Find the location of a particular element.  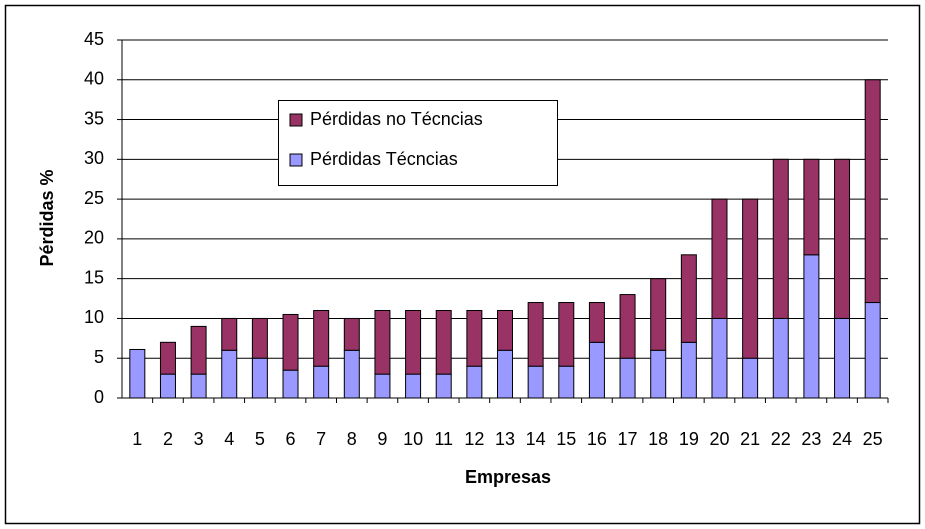

x-tick-label: 12 is located at coordinates (474, 439).